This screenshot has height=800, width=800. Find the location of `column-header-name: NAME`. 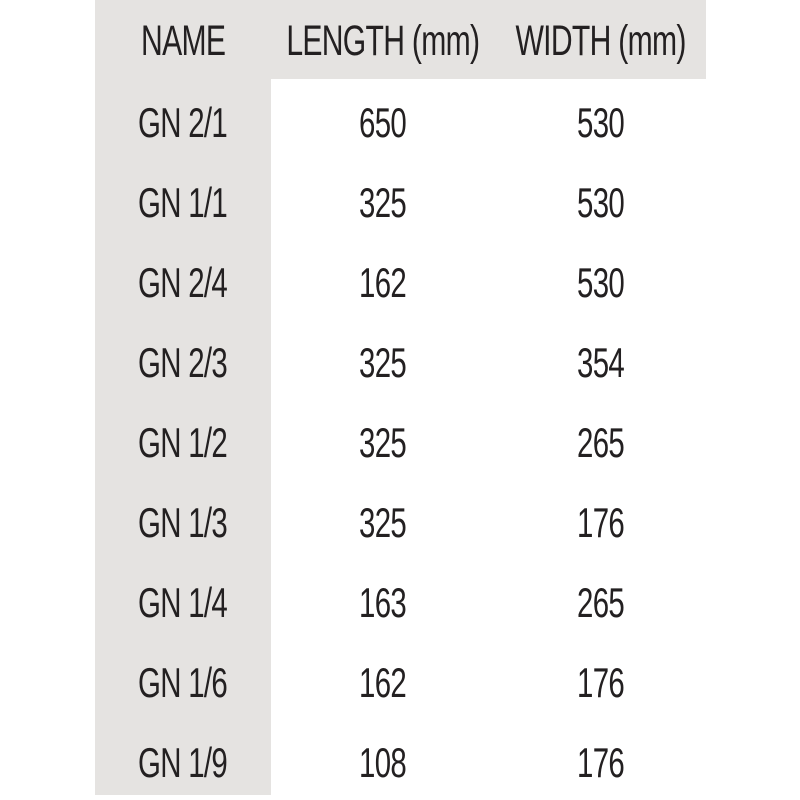

column-header-name: NAME is located at coordinates (183, 41).